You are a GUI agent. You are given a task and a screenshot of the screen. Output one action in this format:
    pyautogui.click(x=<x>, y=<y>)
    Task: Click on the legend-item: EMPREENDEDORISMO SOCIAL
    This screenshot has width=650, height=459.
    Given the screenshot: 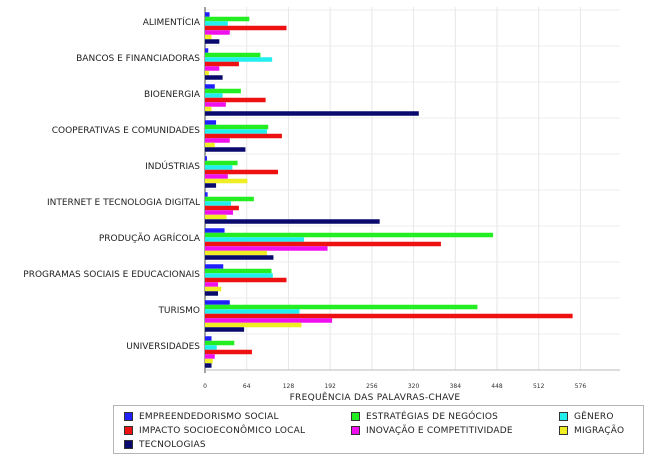 What is the action you would take?
    pyautogui.click(x=201, y=416)
    